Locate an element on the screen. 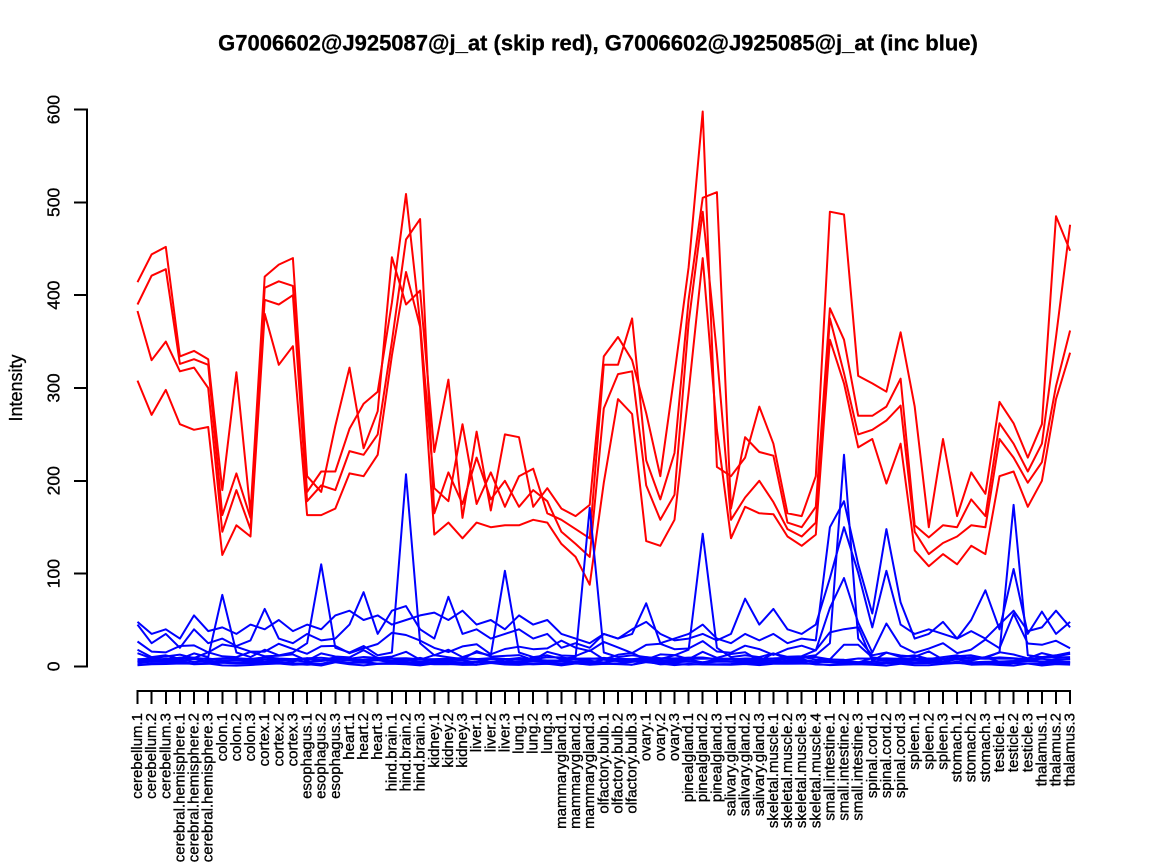  svg-text: cortex.1 is located at coordinates (264, 739).